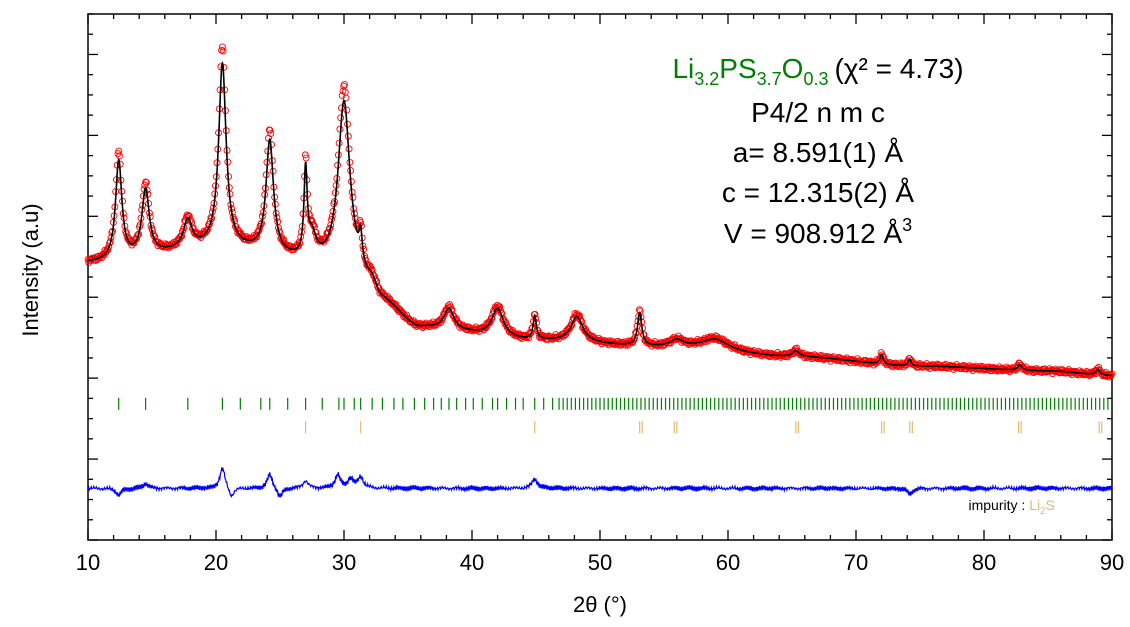 This screenshot has width=1130, height=627. I want to click on x-tick-label: 20, so click(216, 562).